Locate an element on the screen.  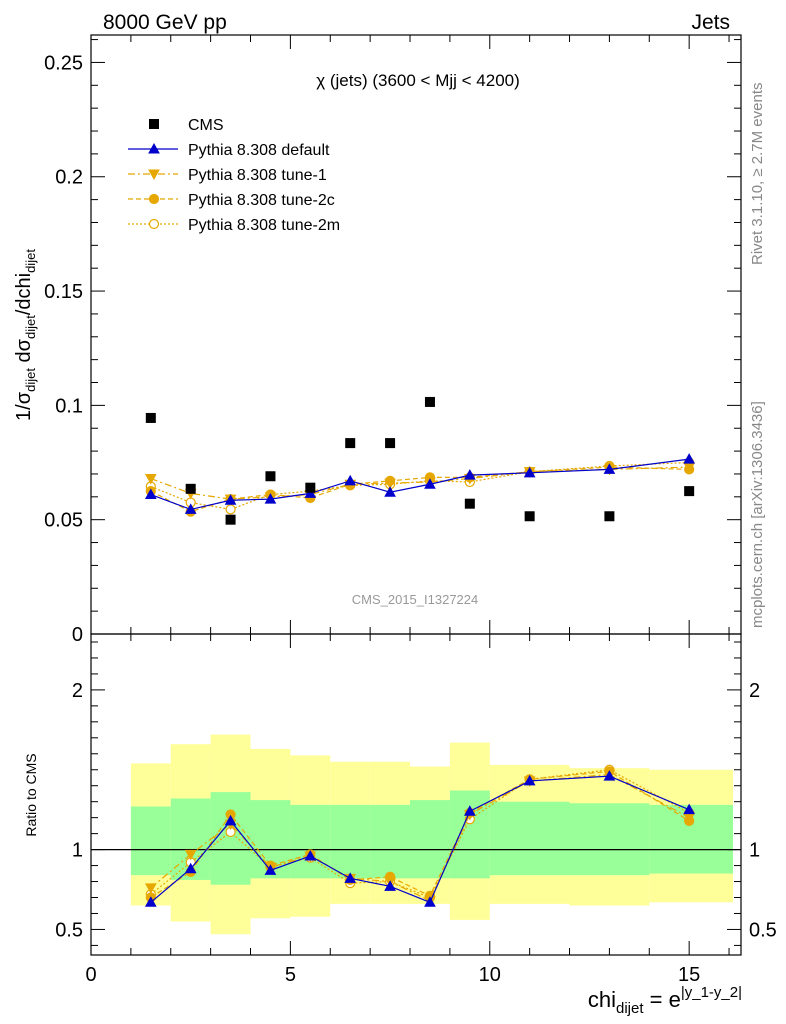
legend-marker-cms is located at coordinates (154, 124).